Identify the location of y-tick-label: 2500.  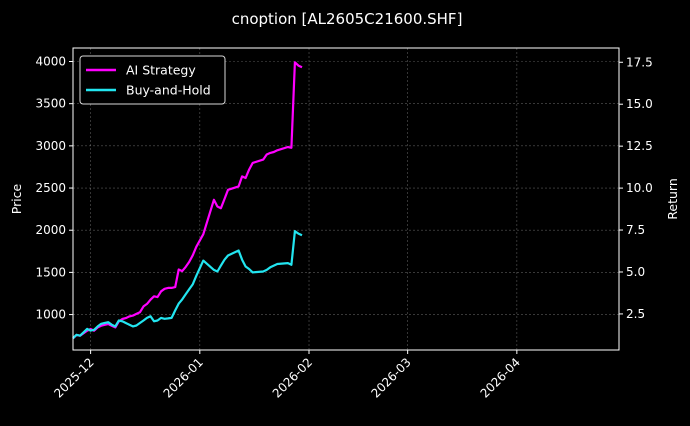
(50, 188).